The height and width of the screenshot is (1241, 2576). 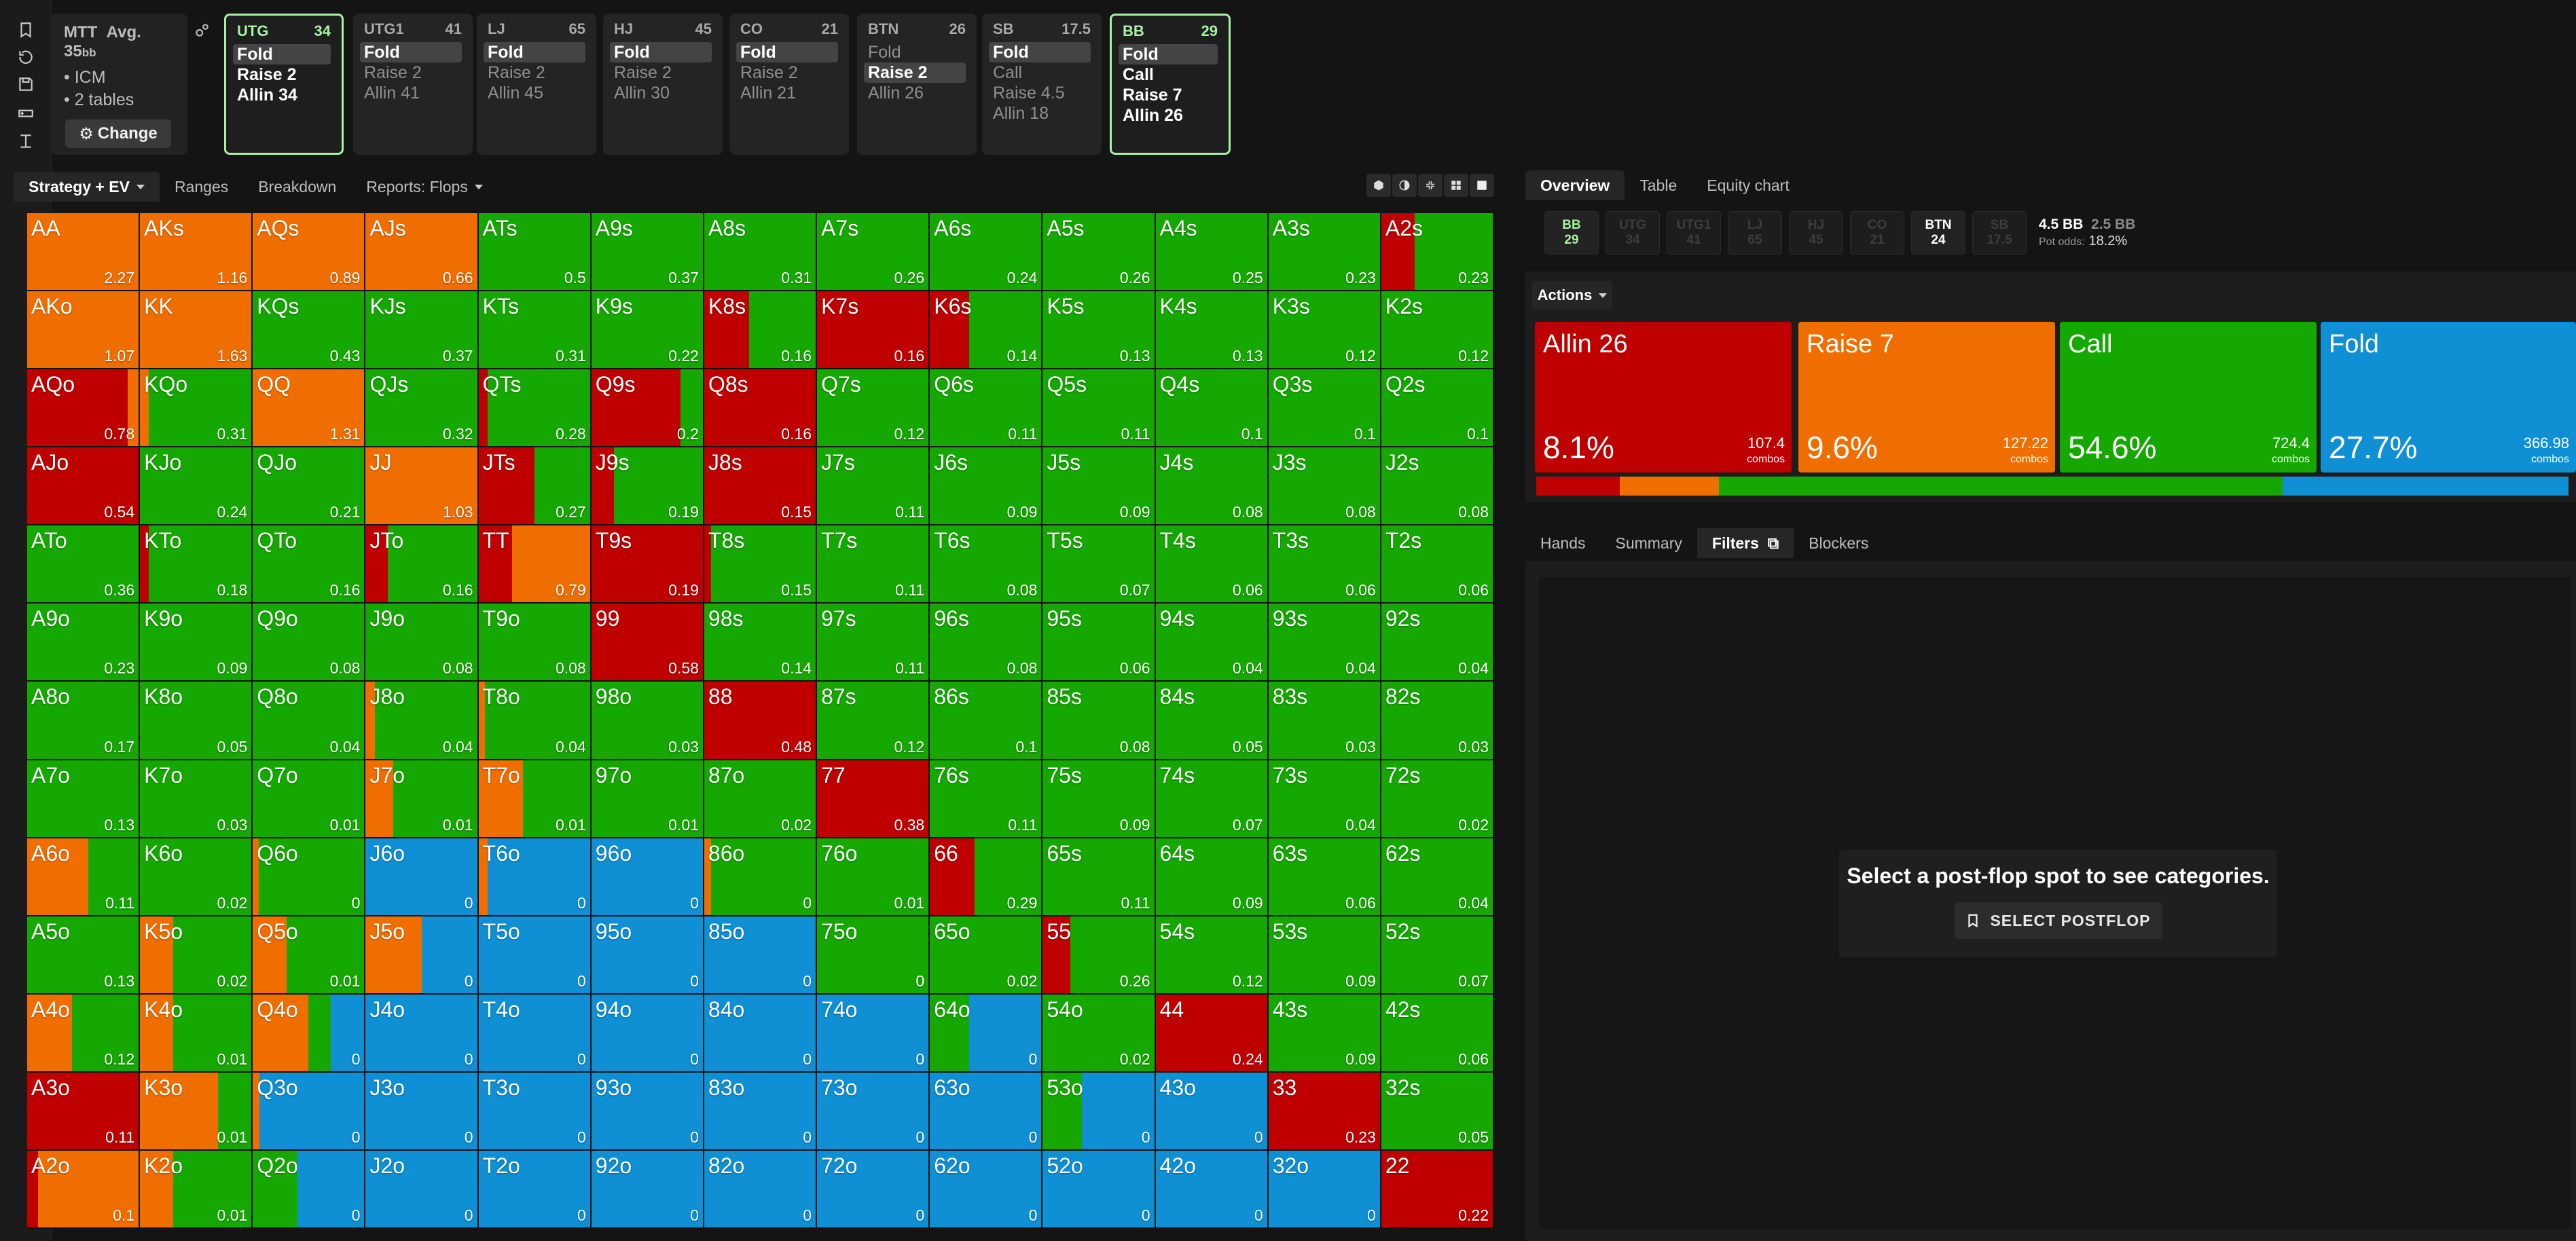 I want to click on select-postflop-button: SELECT POSTFLOP, so click(x=2058, y=920).